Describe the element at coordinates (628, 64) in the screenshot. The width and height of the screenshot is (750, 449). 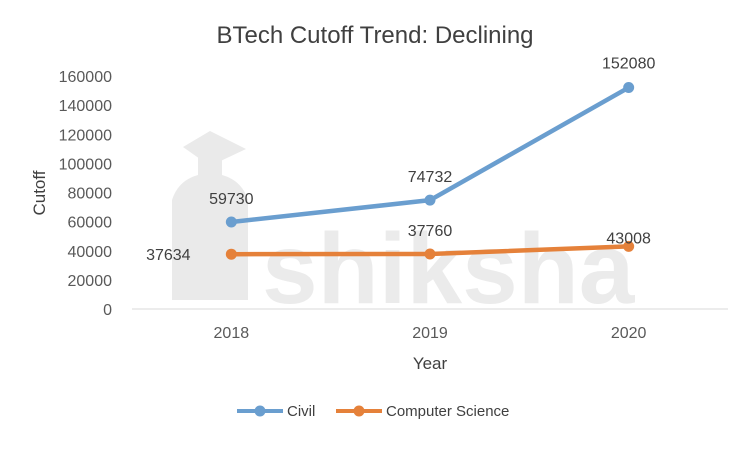
I see `data-label: 152080` at that location.